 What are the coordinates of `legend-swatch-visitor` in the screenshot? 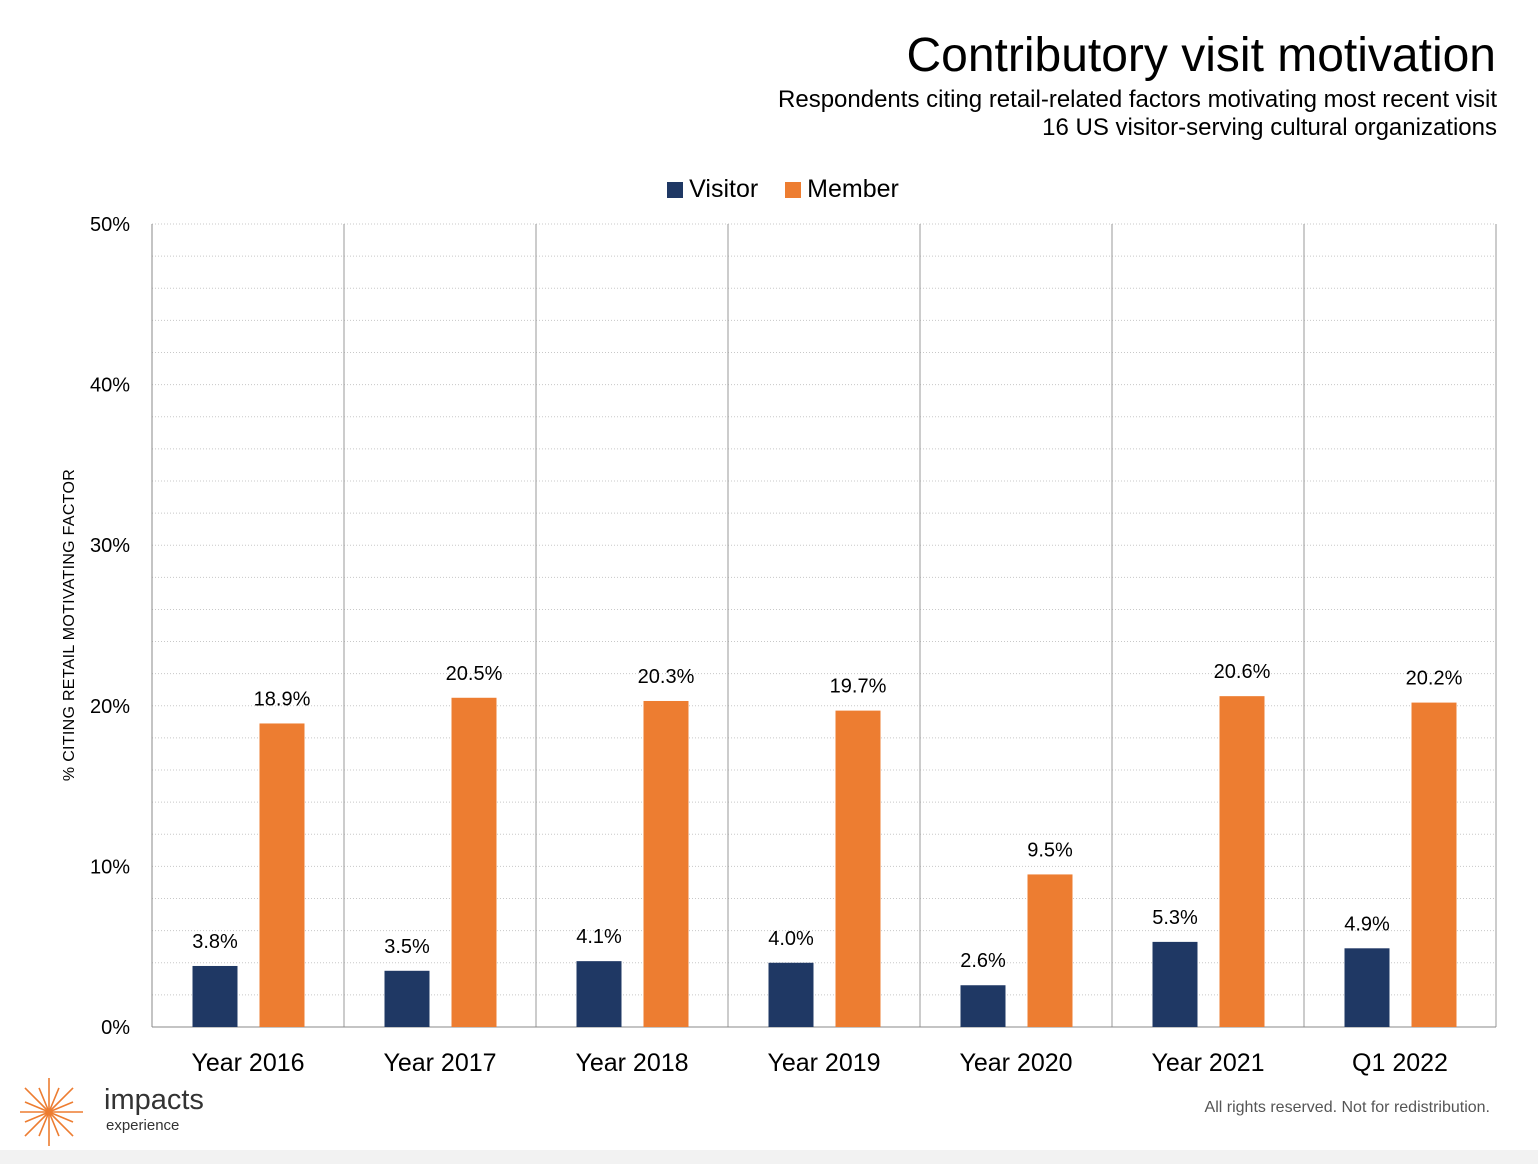 It's located at (675, 189).